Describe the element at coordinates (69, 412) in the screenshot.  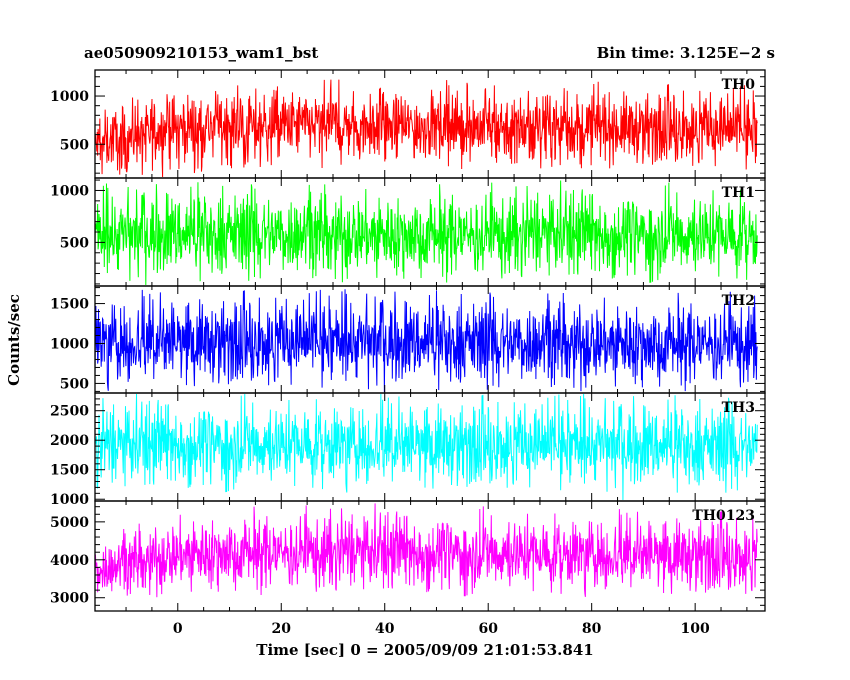
I see `y-tick-label: 2500` at that location.